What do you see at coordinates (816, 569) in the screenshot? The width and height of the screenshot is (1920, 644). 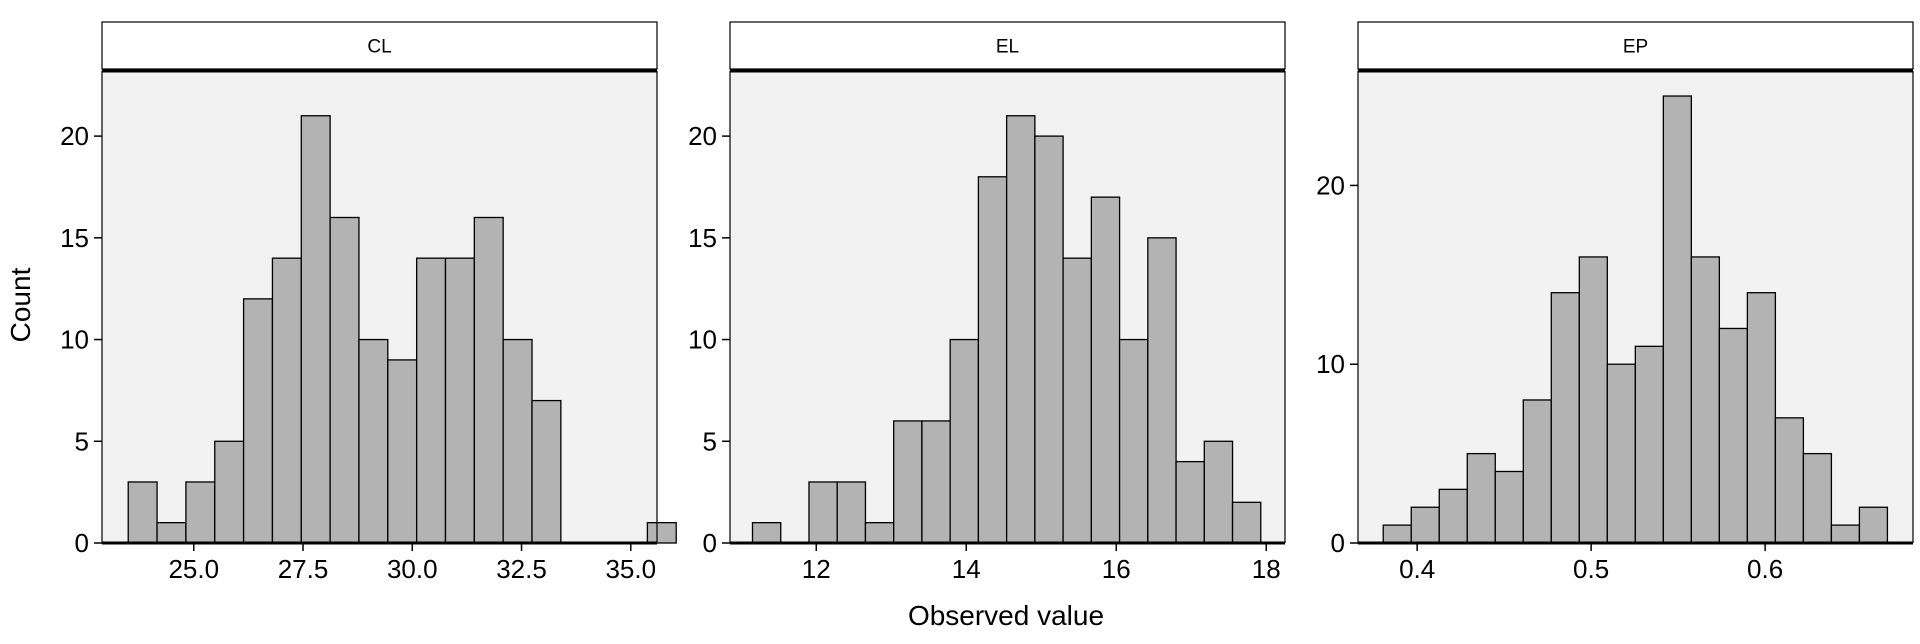 I see `x-tick-label: 12` at bounding box center [816, 569].